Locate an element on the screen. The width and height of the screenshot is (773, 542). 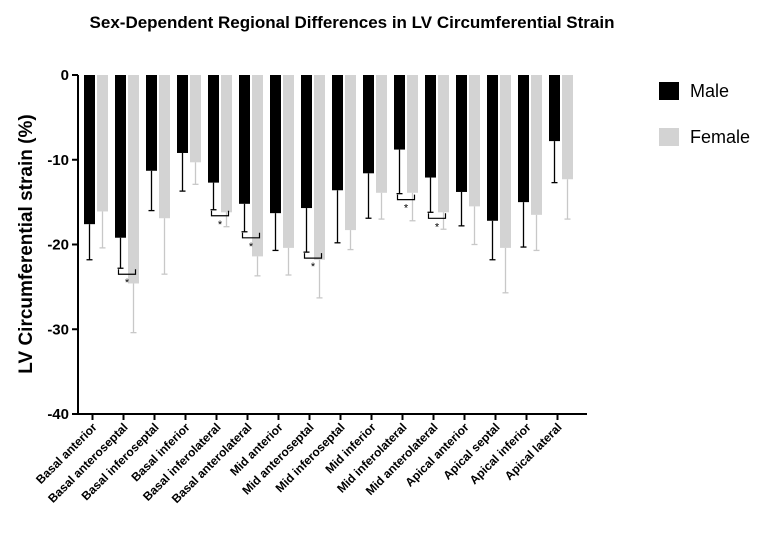
female-legend-label: Female is located at coordinates (720, 137).